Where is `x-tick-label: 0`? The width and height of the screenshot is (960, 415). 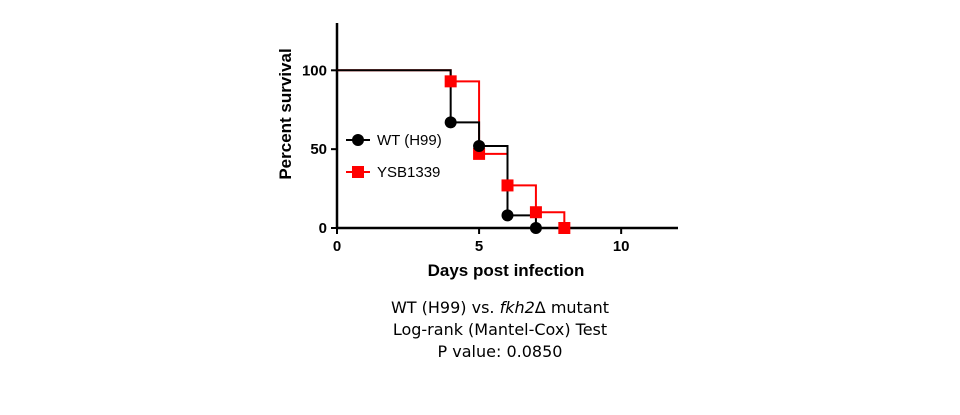 x-tick-label: 0 is located at coordinates (337, 246).